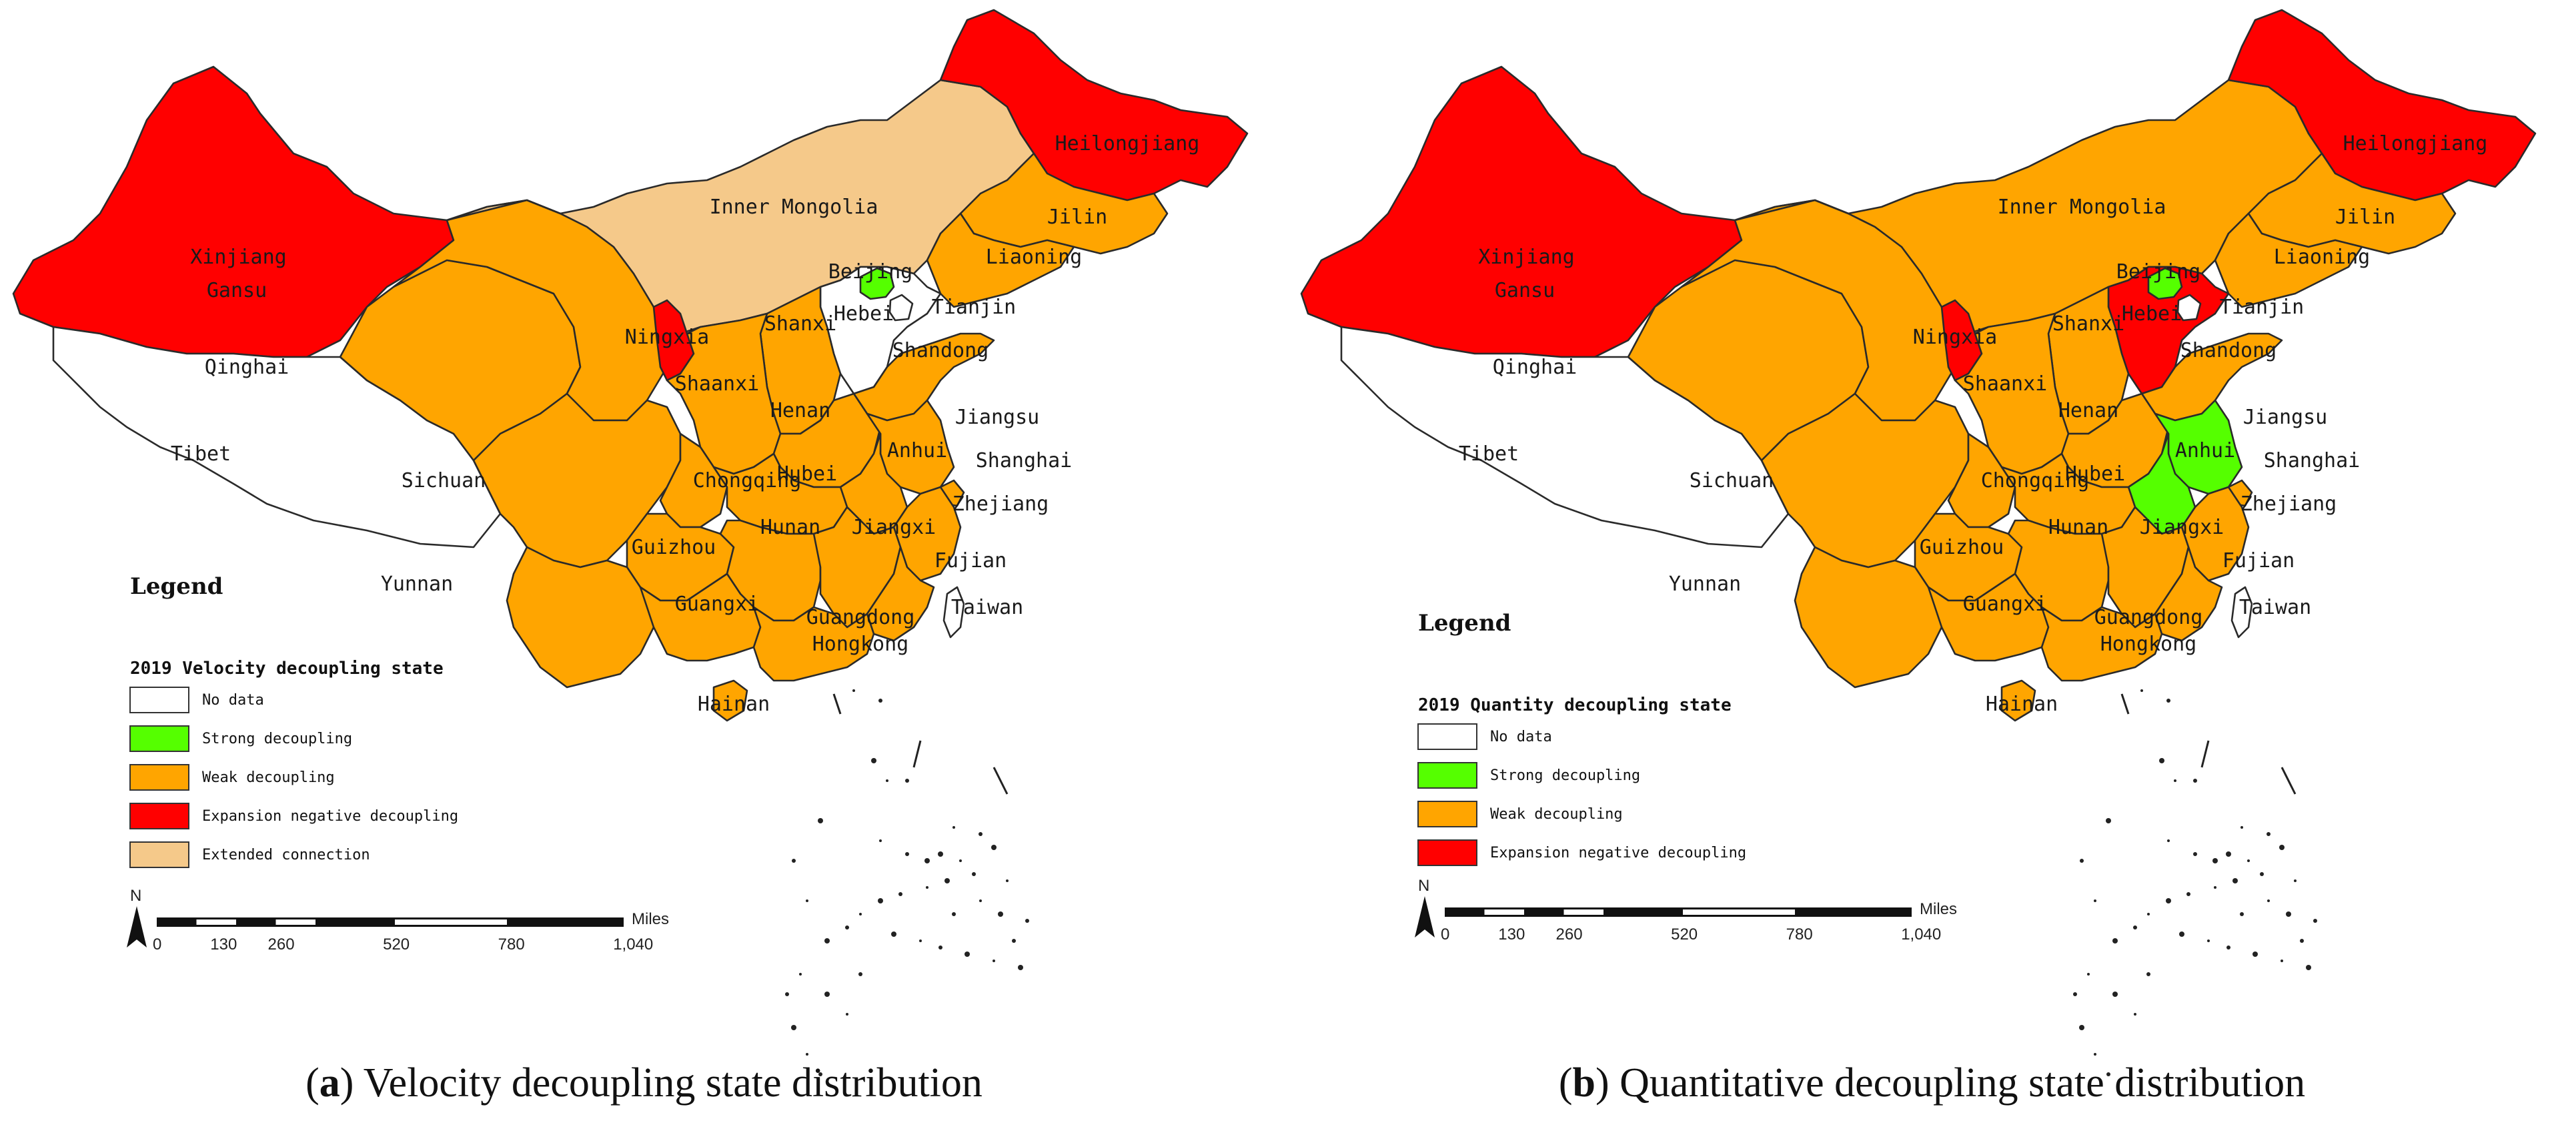 This screenshot has height=1129, width=2576. Describe the element at coordinates (286, 855) in the screenshot. I see `legend-item-label: Extended connection` at that location.